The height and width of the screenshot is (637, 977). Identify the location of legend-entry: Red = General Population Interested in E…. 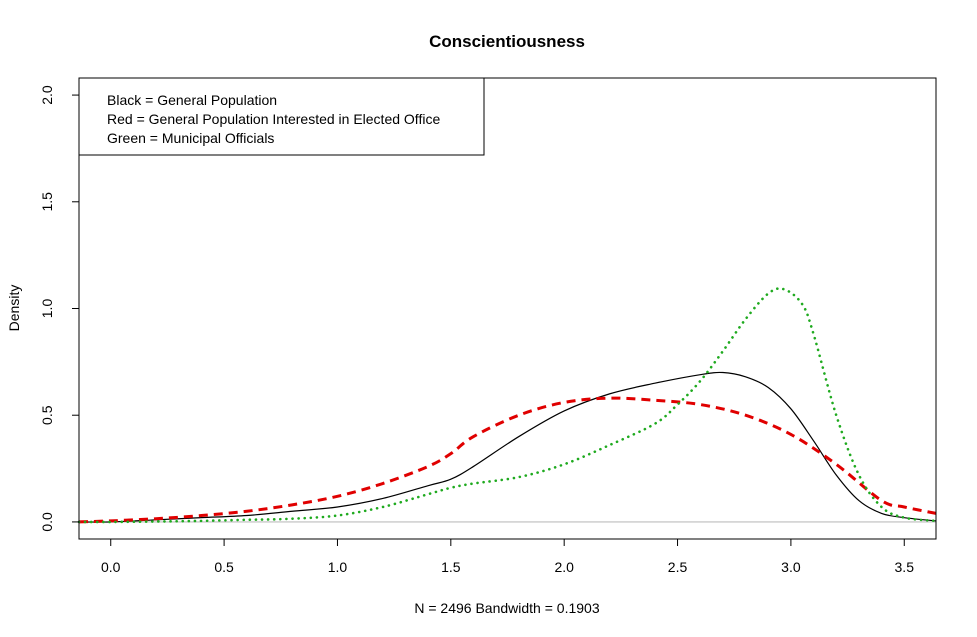
(273, 119).